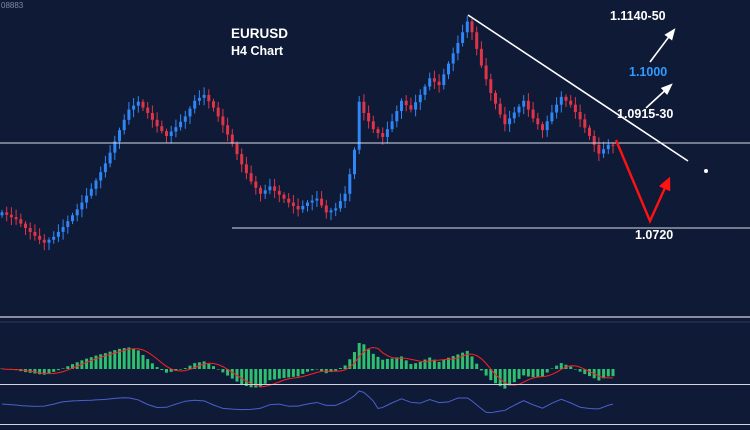 Image resolution: width=750 pixels, height=430 pixels. Describe the element at coordinates (257, 51) in the screenshot. I see `timeframe-label: H4 Chart` at that location.